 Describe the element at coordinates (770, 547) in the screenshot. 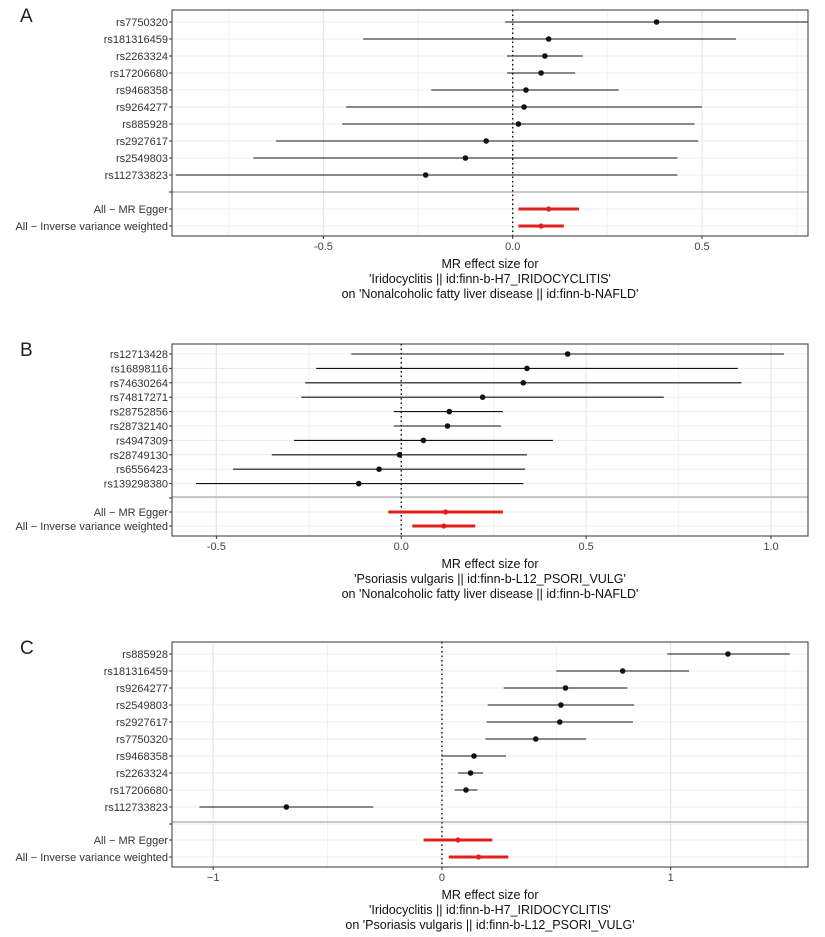

I see `x-tick-label: 1.0` at that location.